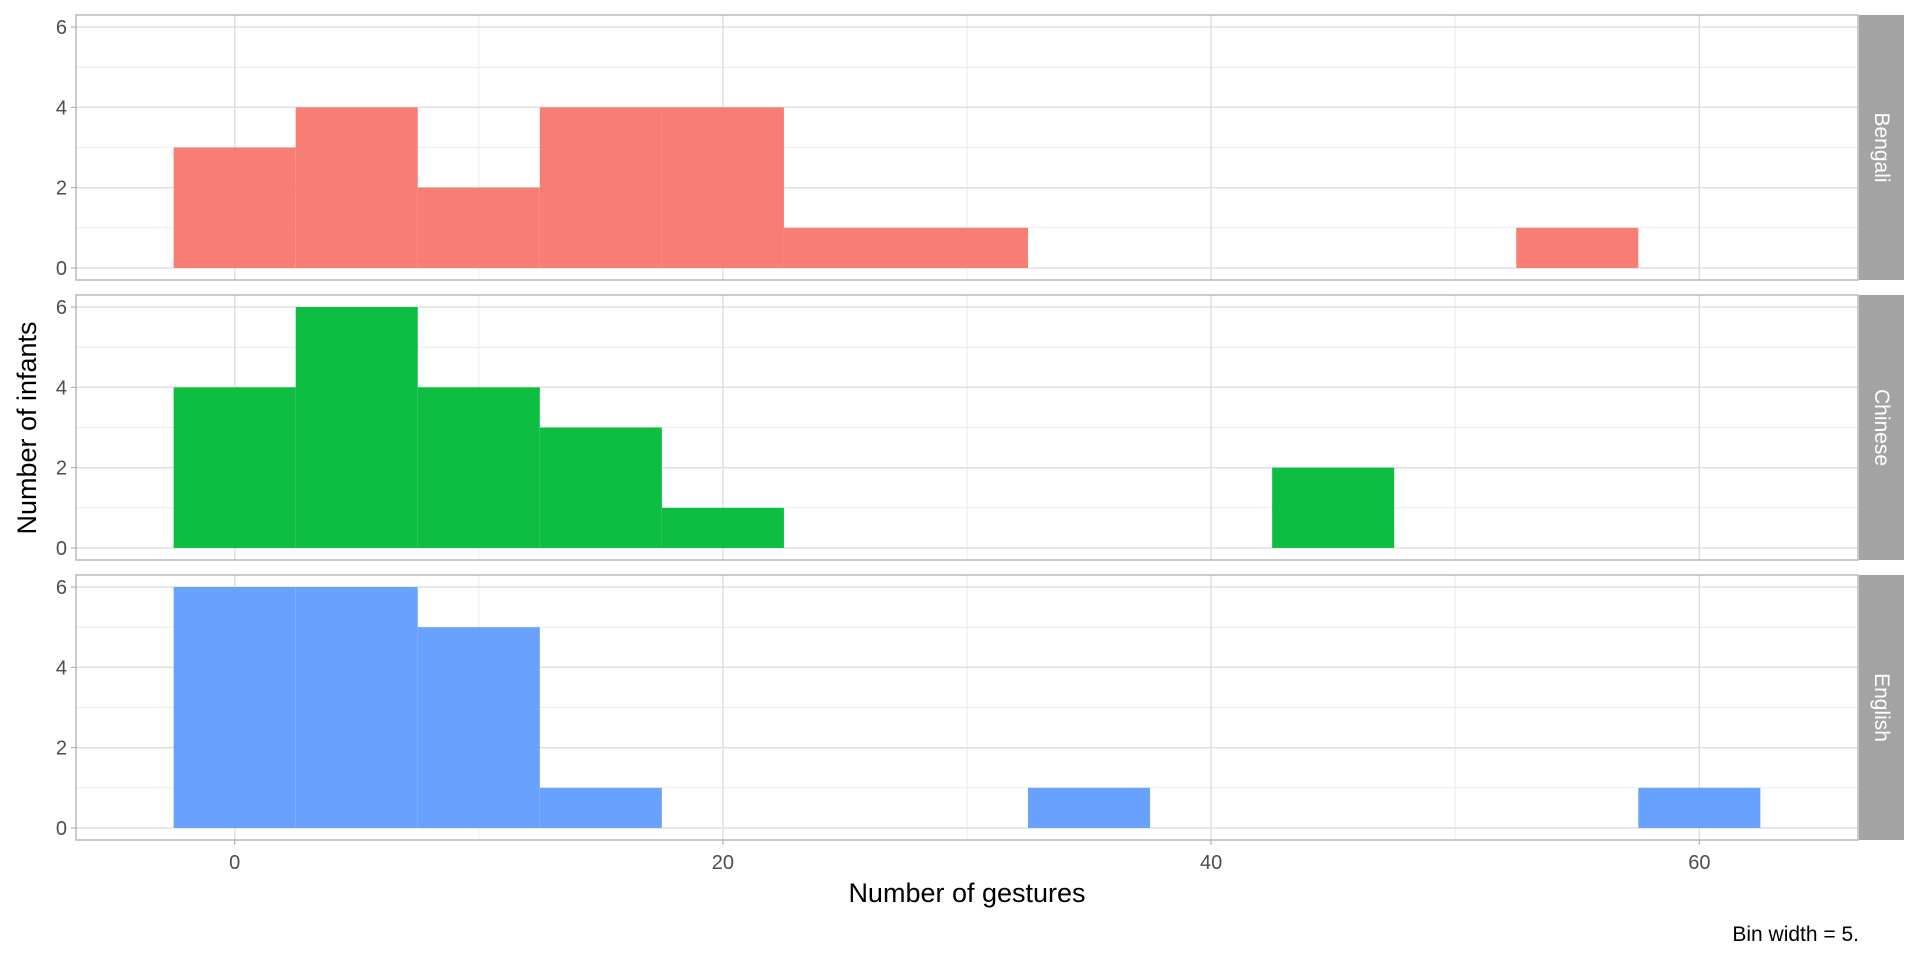 Image resolution: width=1920 pixels, height=960 pixels. I want to click on facet-strip-bengali: Bengali, so click(1881, 147).